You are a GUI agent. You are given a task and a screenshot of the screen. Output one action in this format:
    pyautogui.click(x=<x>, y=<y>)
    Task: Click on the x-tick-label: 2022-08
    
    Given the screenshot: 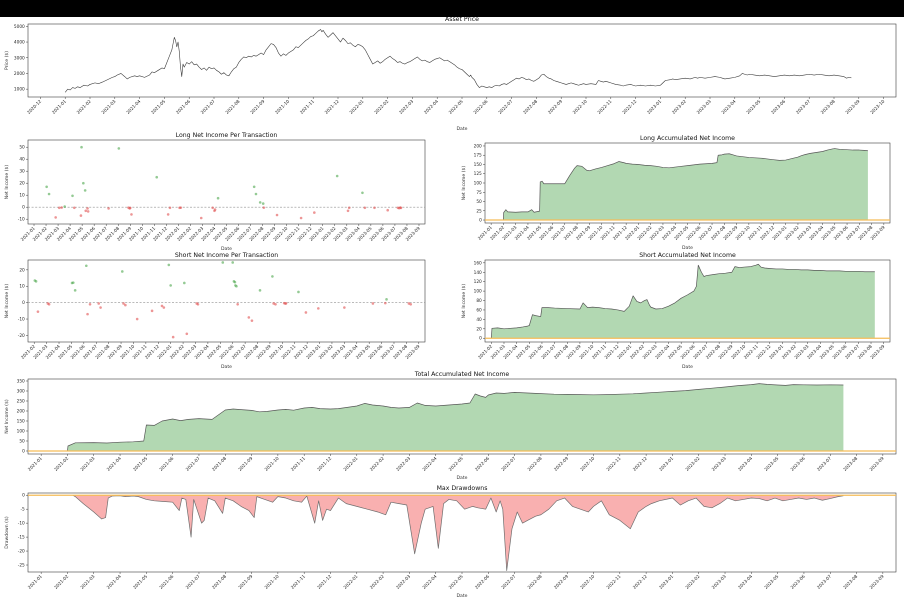 What is the action you would take?
    pyautogui.click(x=530, y=106)
    